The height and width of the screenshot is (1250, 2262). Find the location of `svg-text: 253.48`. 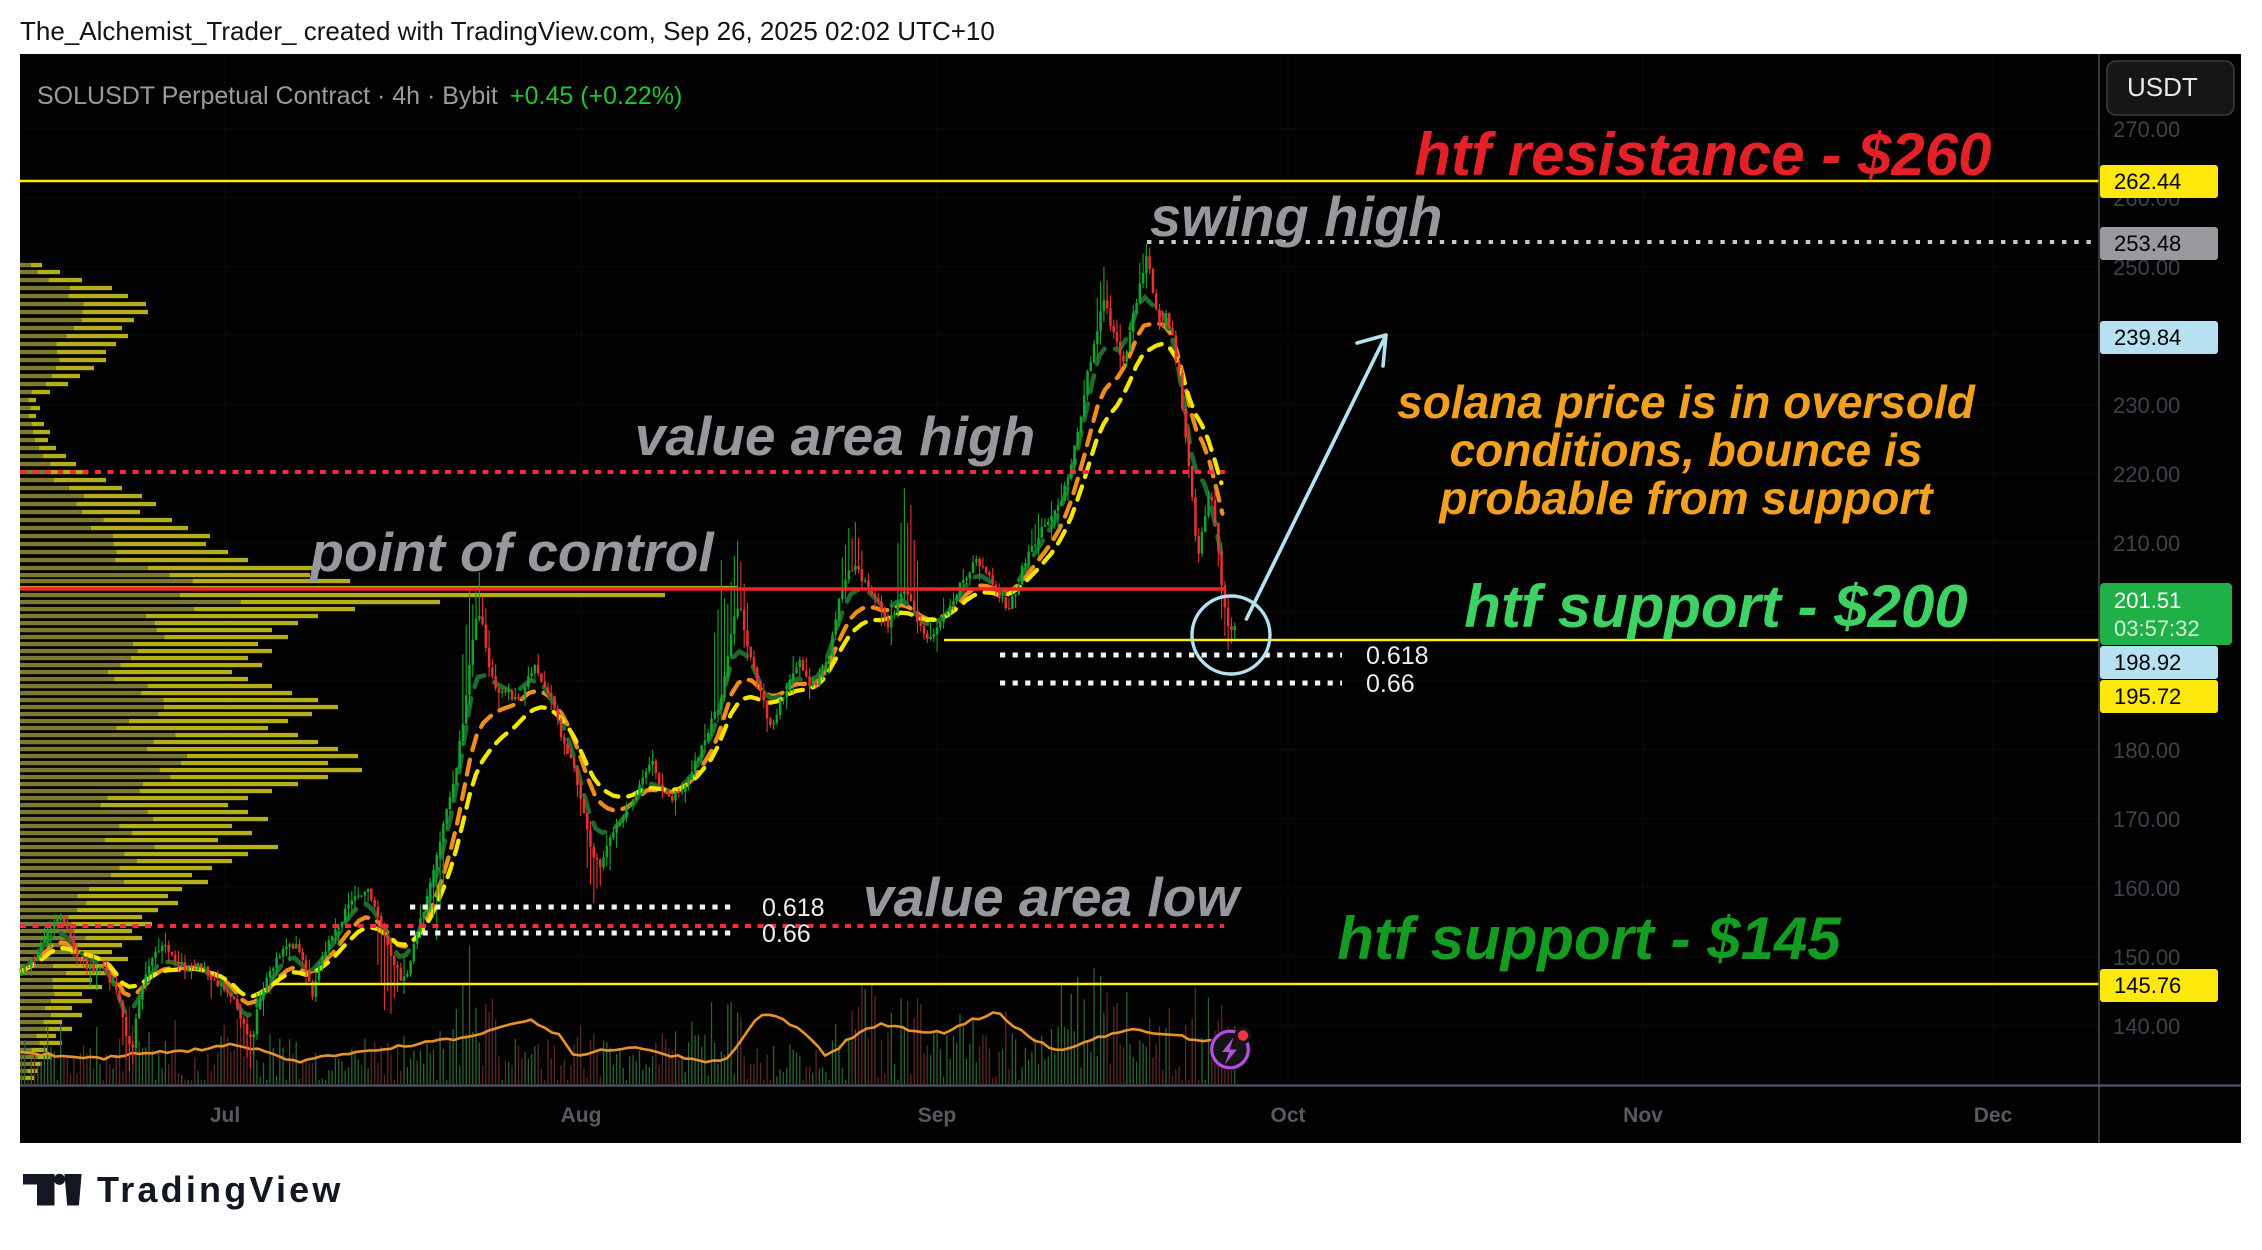

svg-text: 253.48 is located at coordinates (2147, 243).